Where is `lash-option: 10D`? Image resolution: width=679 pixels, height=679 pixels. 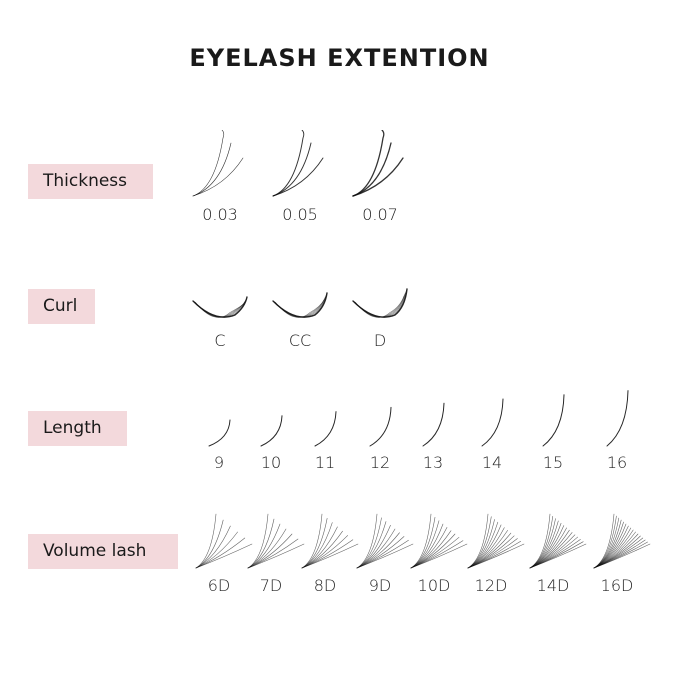
lash-option: 10D is located at coordinates (434, 552).